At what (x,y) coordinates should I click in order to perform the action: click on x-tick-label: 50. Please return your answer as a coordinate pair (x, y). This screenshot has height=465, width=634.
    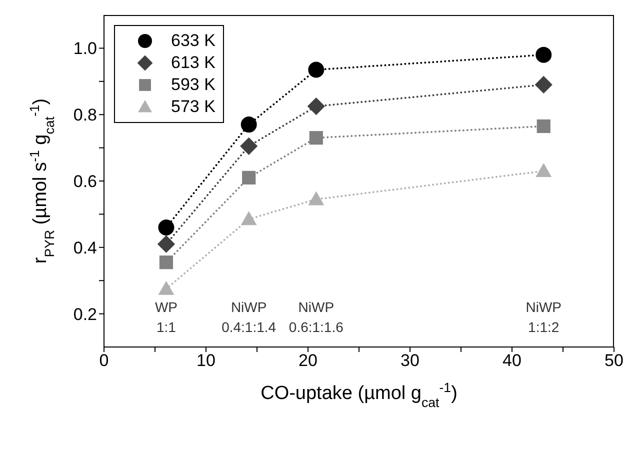
    Looking at the image, I should click on (614, 360).